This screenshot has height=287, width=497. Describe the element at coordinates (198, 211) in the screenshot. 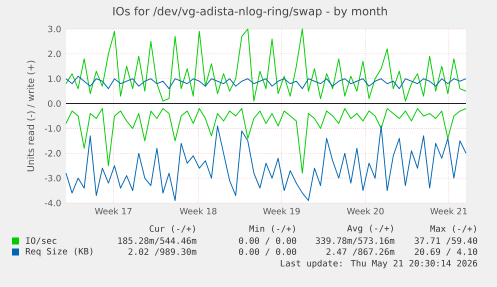

I see `x-tick-label: Week 18` at that location.